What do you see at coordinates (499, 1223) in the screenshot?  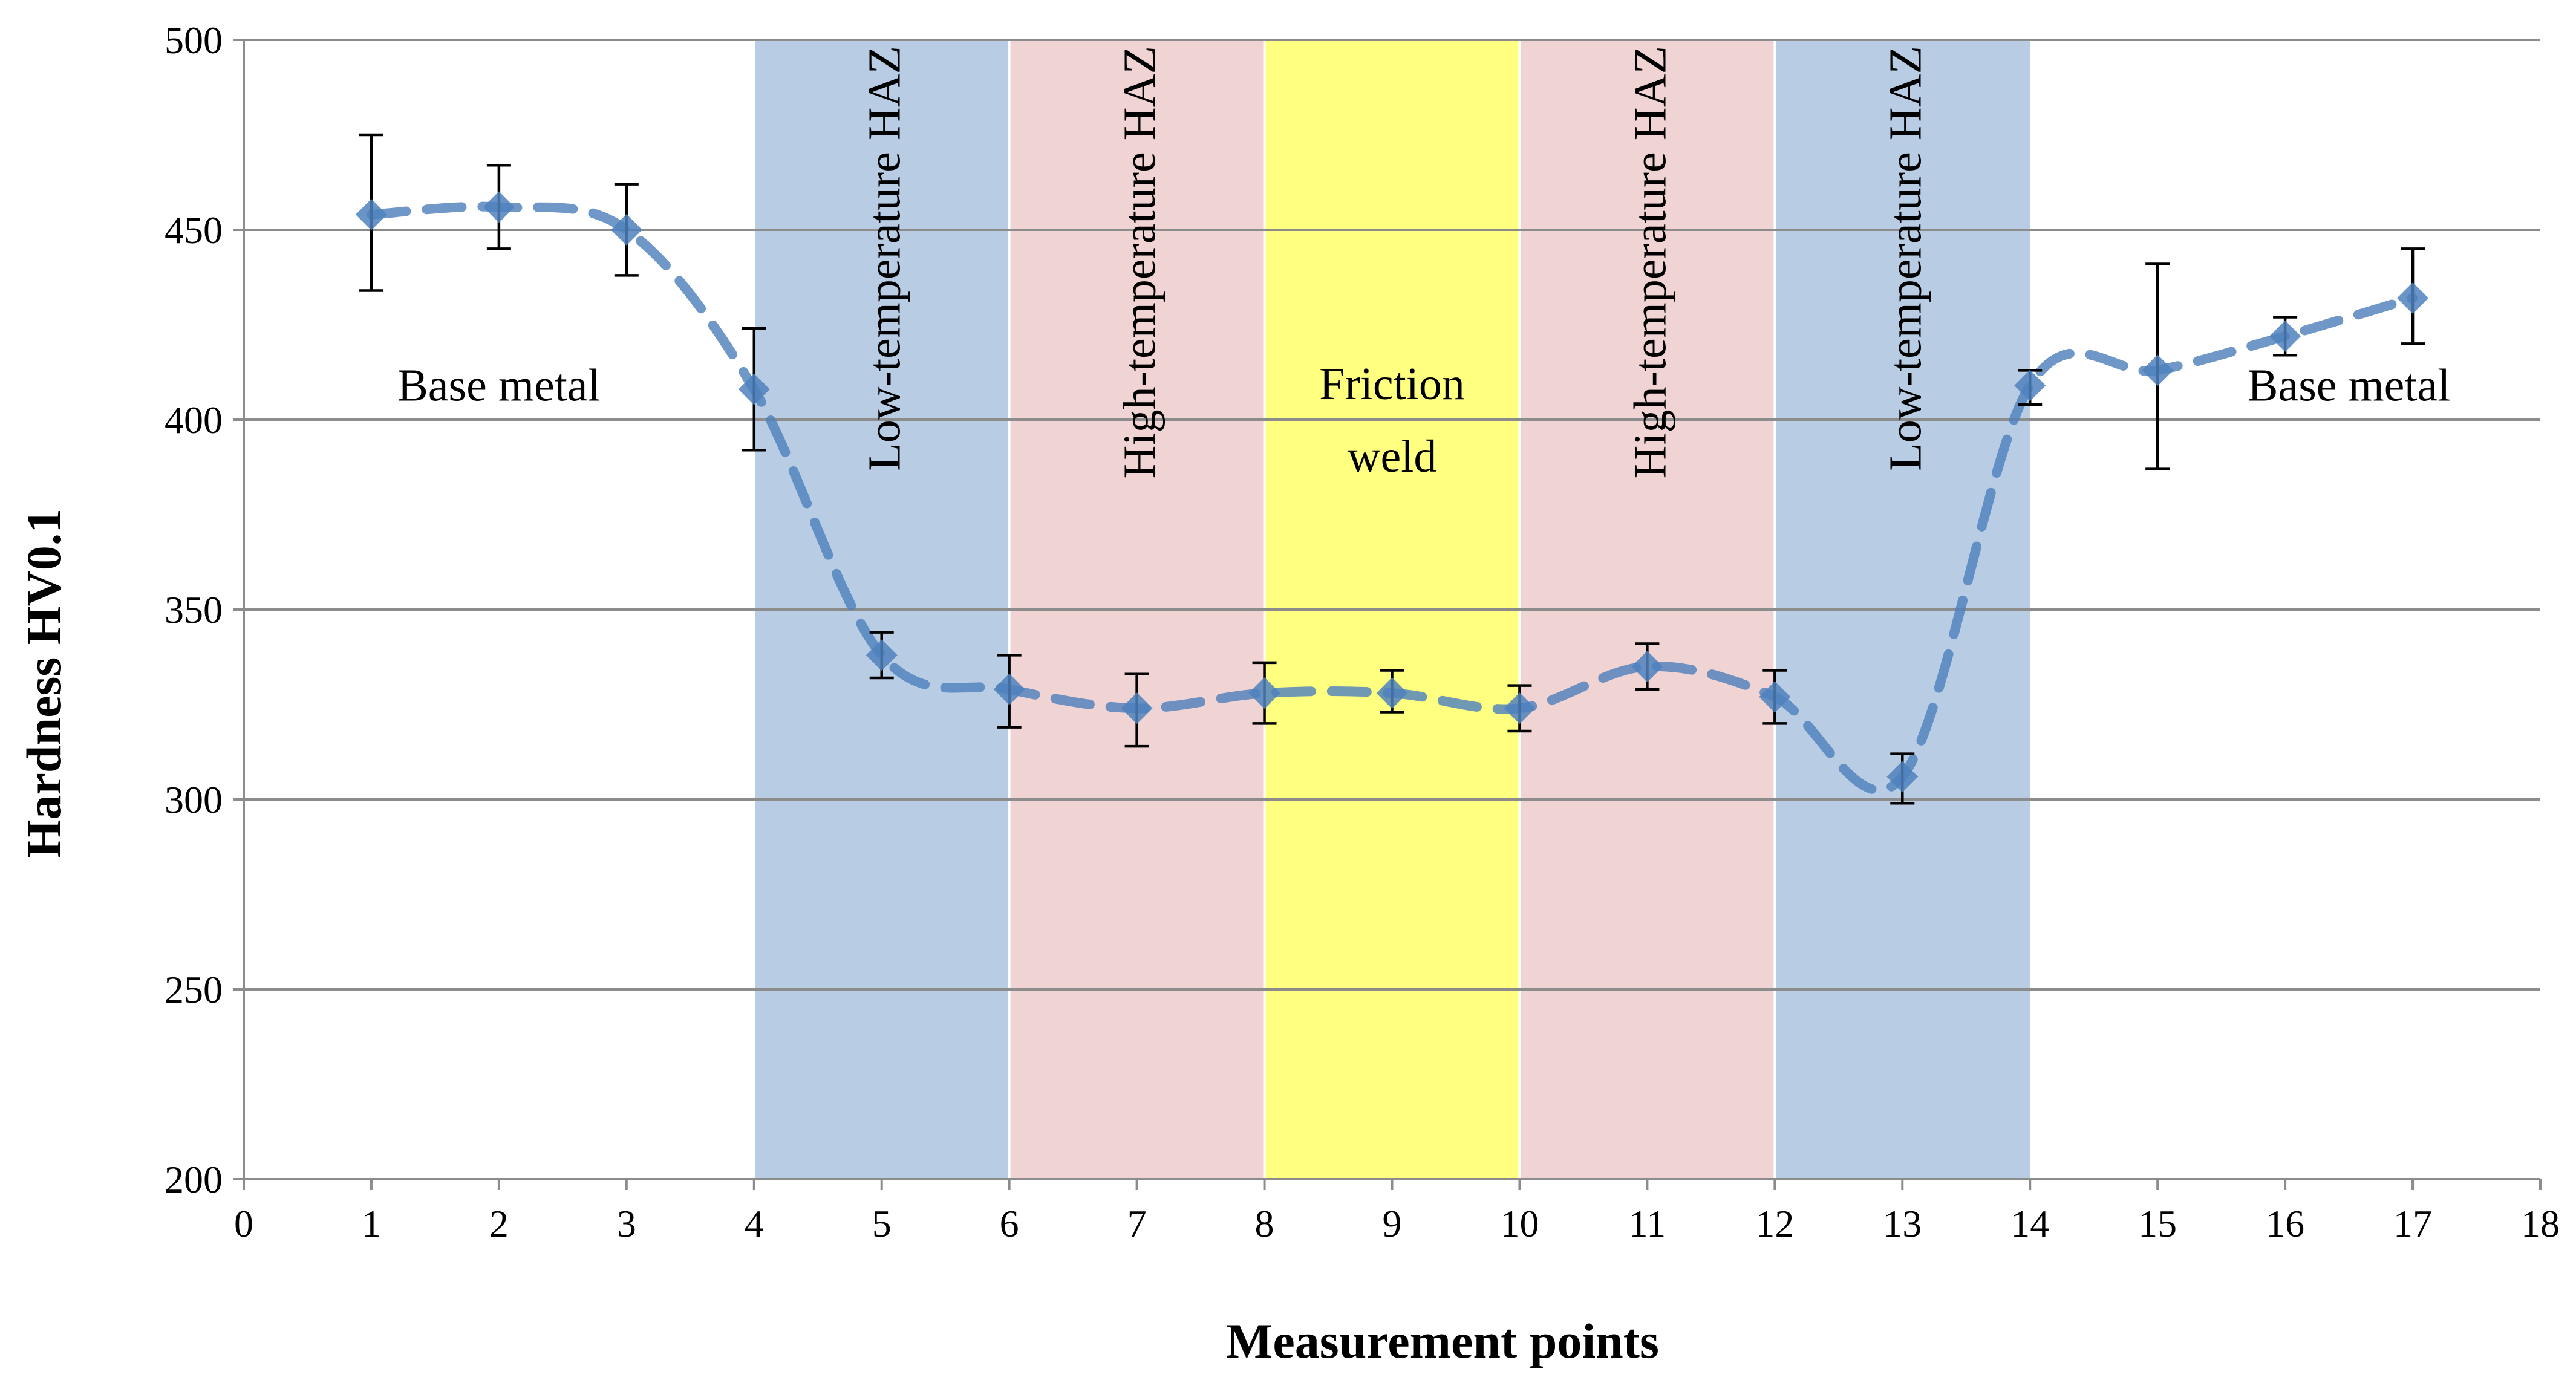 I see `x-tick-label-2: 2` at bounding box center [499, 1223].